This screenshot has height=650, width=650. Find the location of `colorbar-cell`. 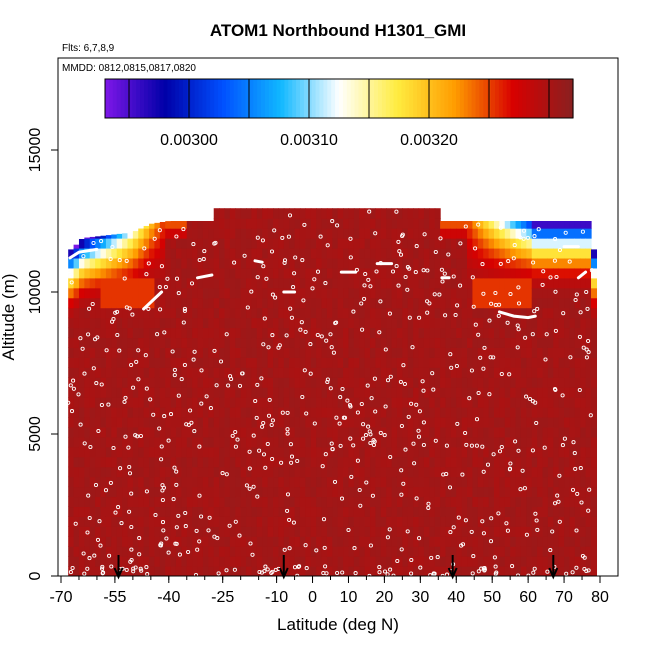

colorbar-cell is located at coordinates (555, 98).